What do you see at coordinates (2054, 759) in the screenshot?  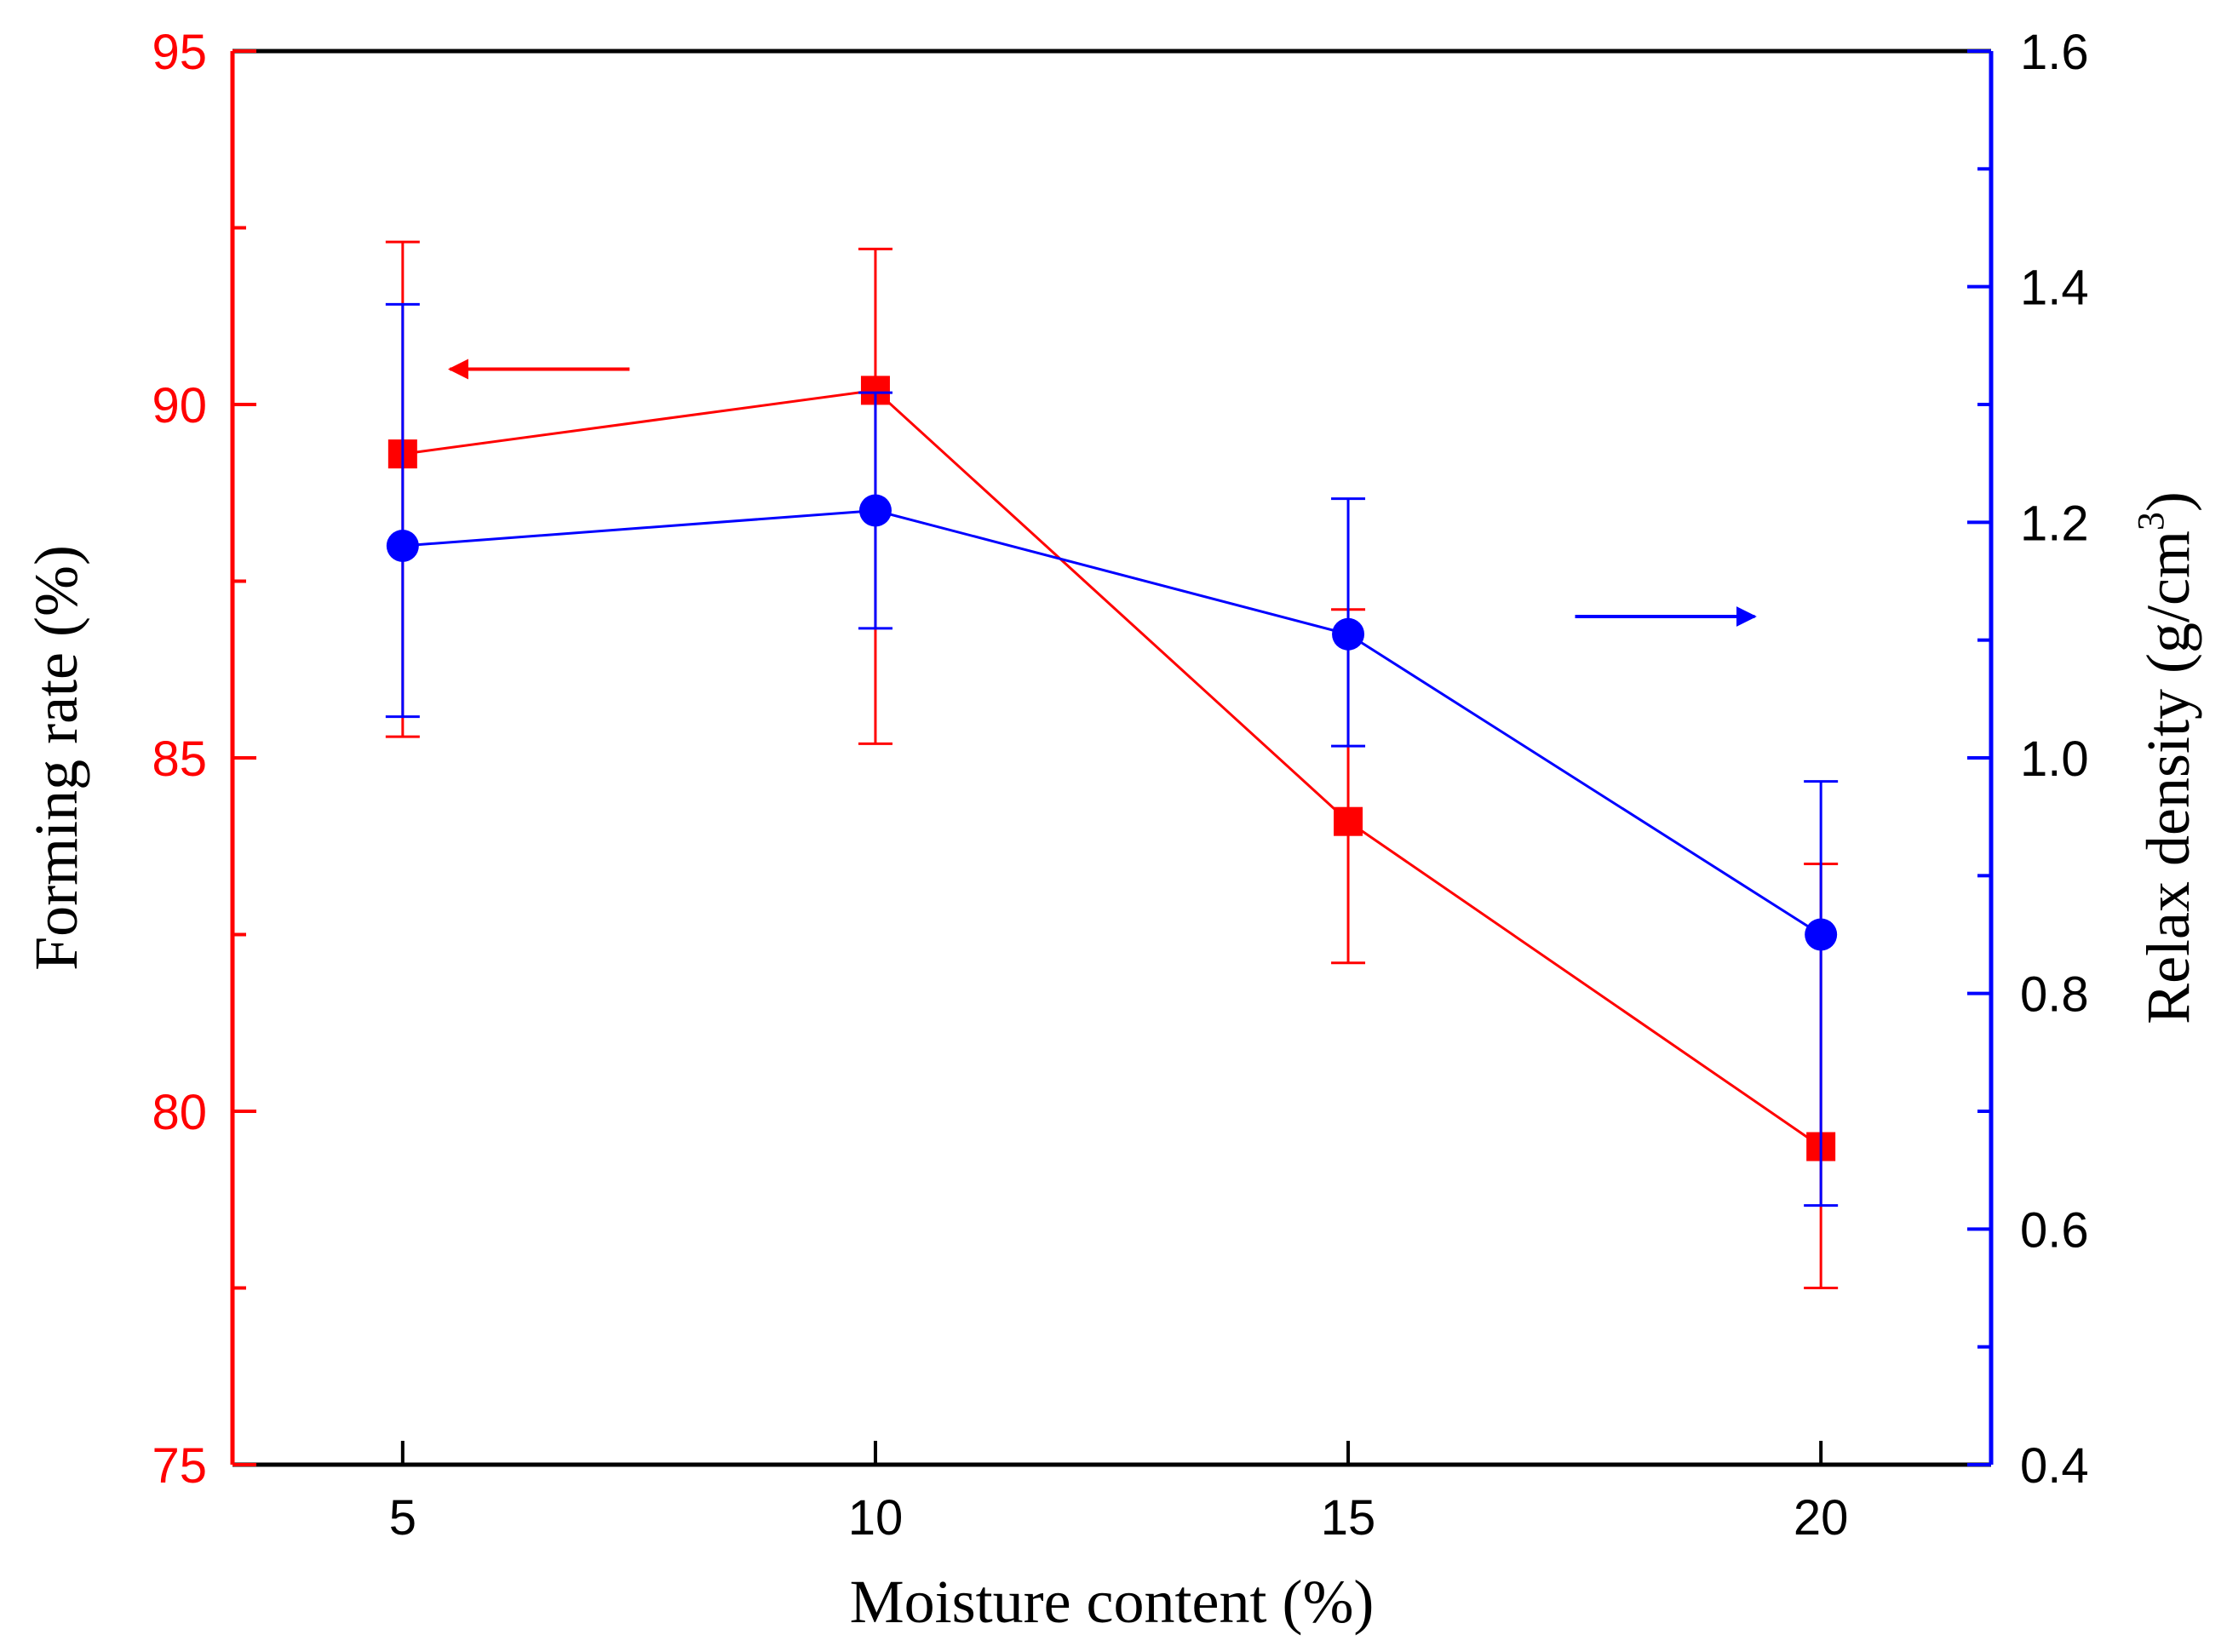 I see `right-y-tick-label: 1.0` at bounding box center [2054, 759].